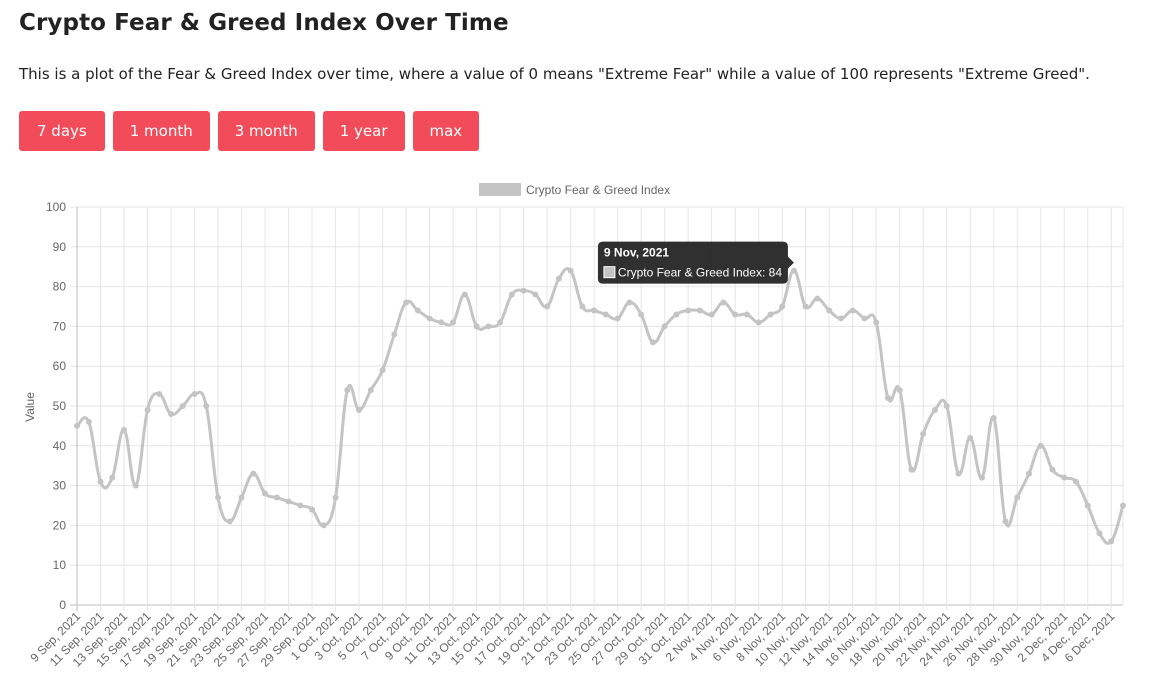 This screenshot has height=693, width=1150. I want to click on range-3-month-button: 3 month, so click(266, 131).